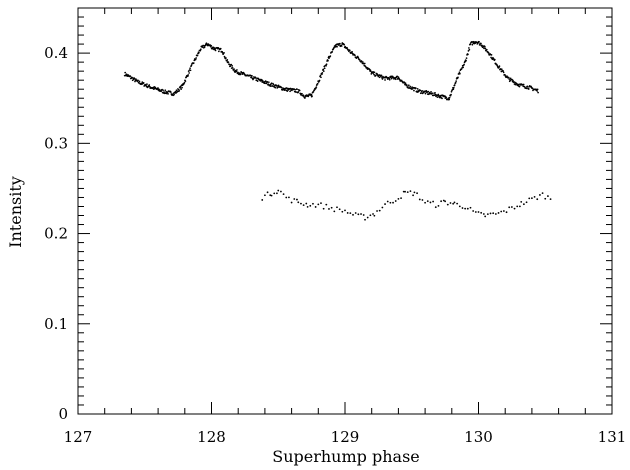 Image resolution: width=630 pixels, height=470 pixels. I want to click on x-tick-label: 130, so click(478, 437).